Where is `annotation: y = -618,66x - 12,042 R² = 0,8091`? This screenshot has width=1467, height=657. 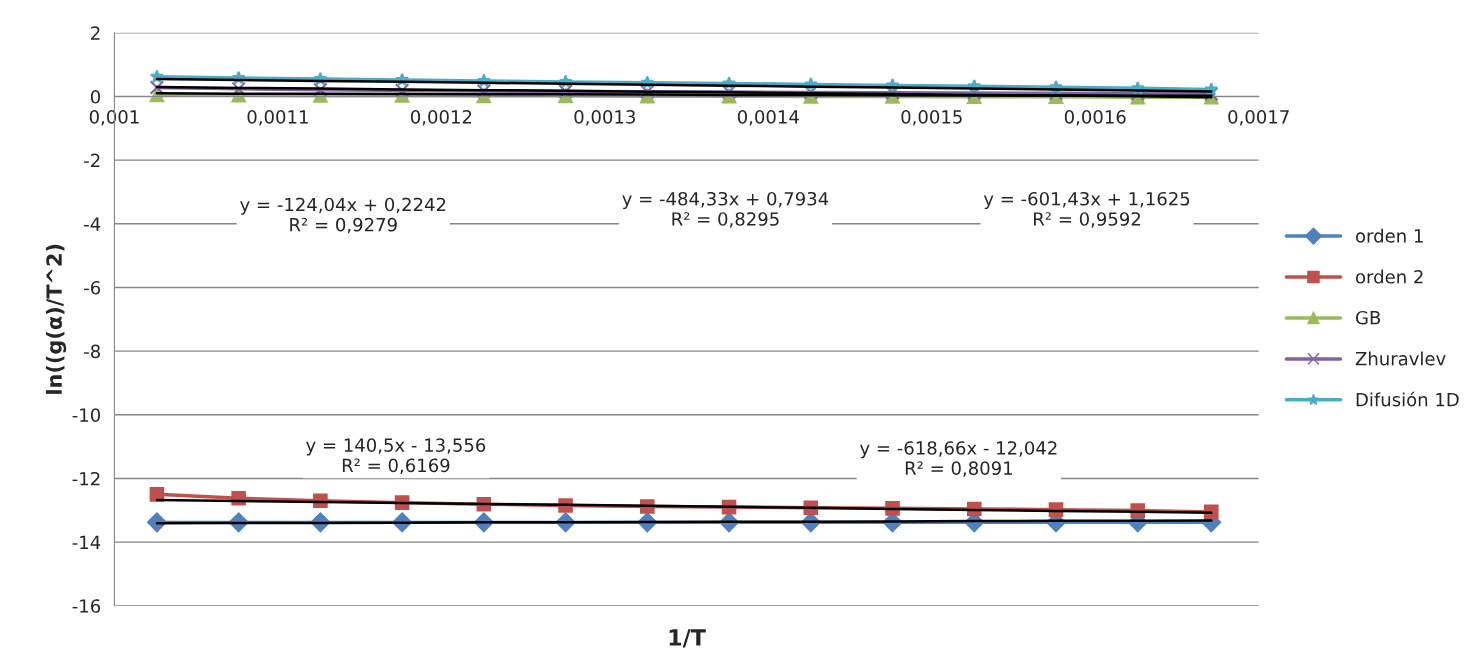
annotation: y = -618,66x - 12,042 R² = 0,8091 is located at coordinates (958, 459).